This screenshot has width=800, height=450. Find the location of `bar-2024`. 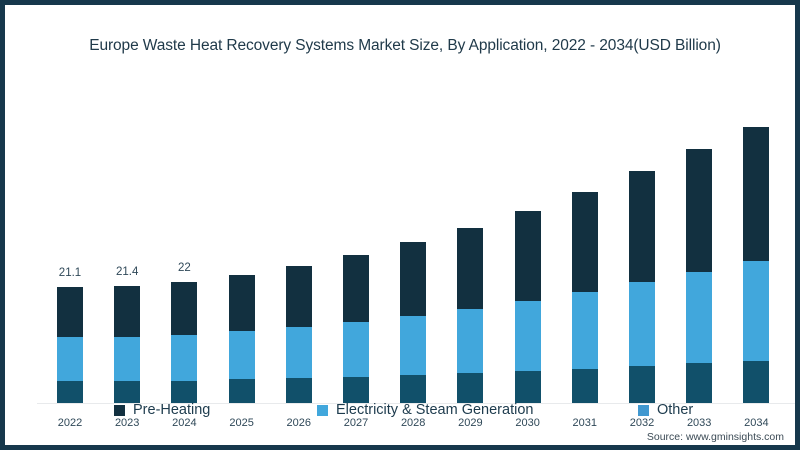

bar-2024 is located at coordinates (184, 342).